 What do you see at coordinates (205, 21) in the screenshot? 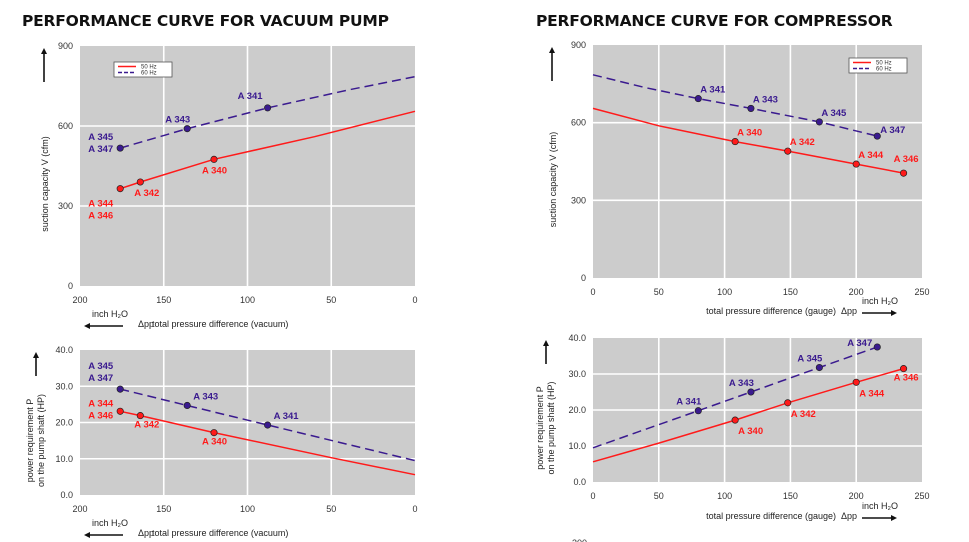
I see `vacuum-pump-title: PERFORMANCE CURVE FOR VACUUM PUMP` at bounding box center [205, 21].